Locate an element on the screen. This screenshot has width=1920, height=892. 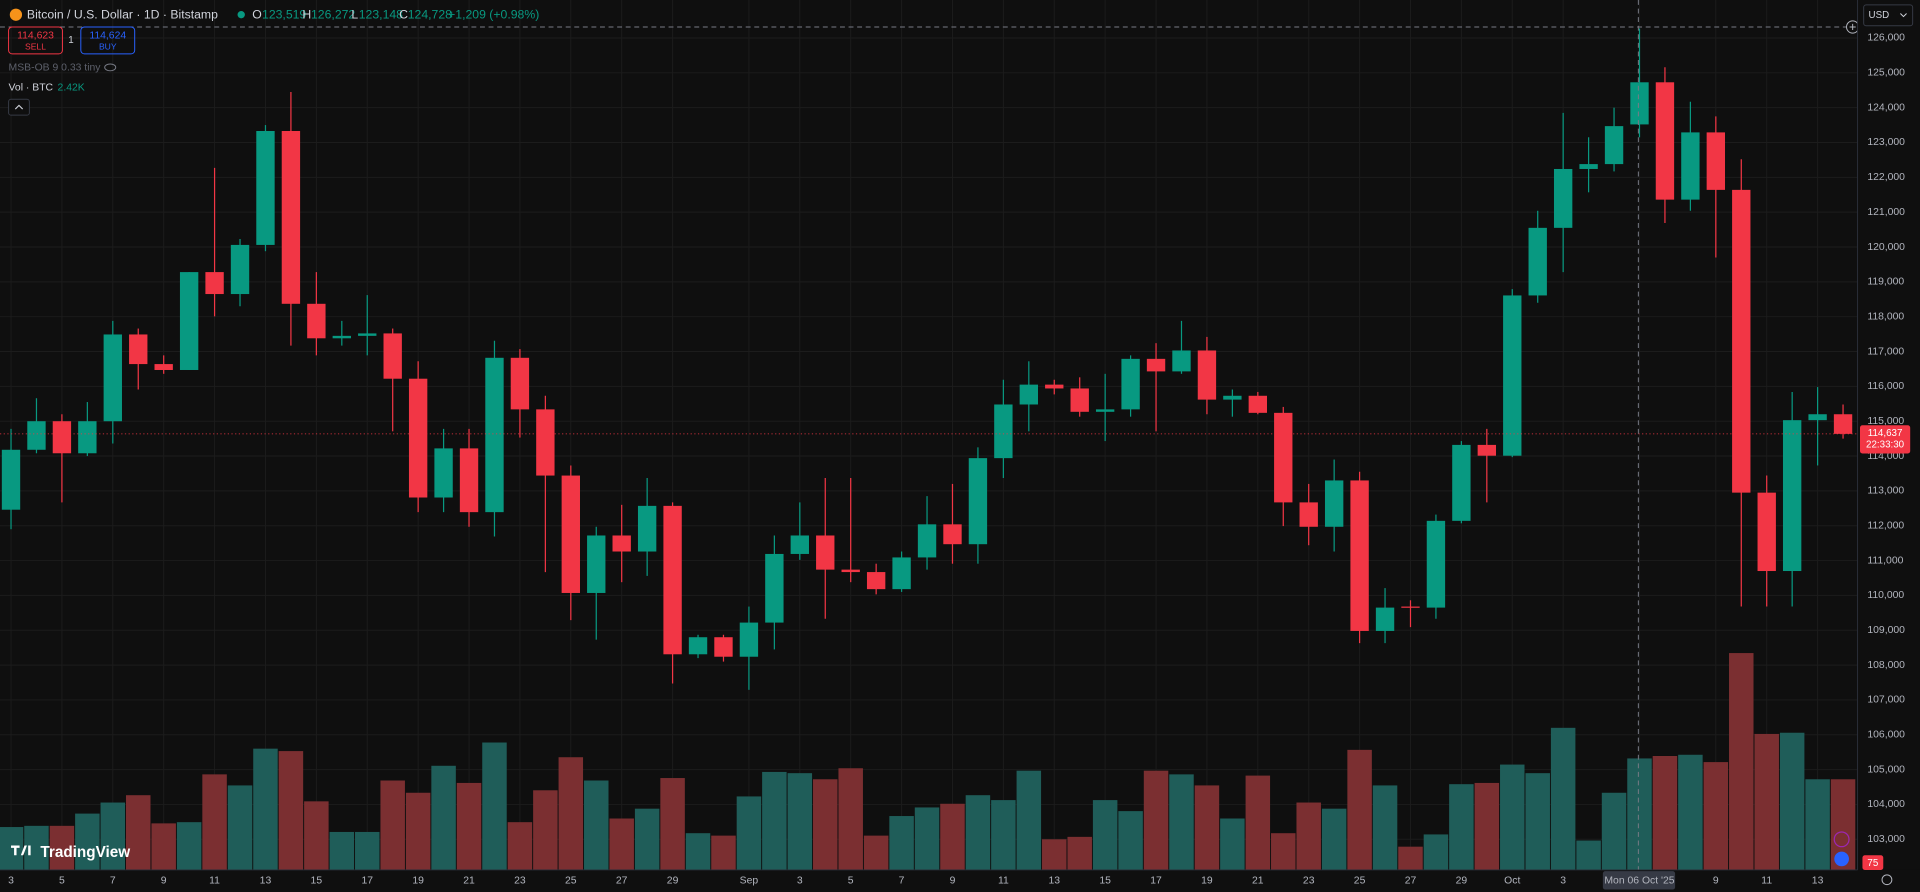
collapse-button is located at coordinates (19, 107).